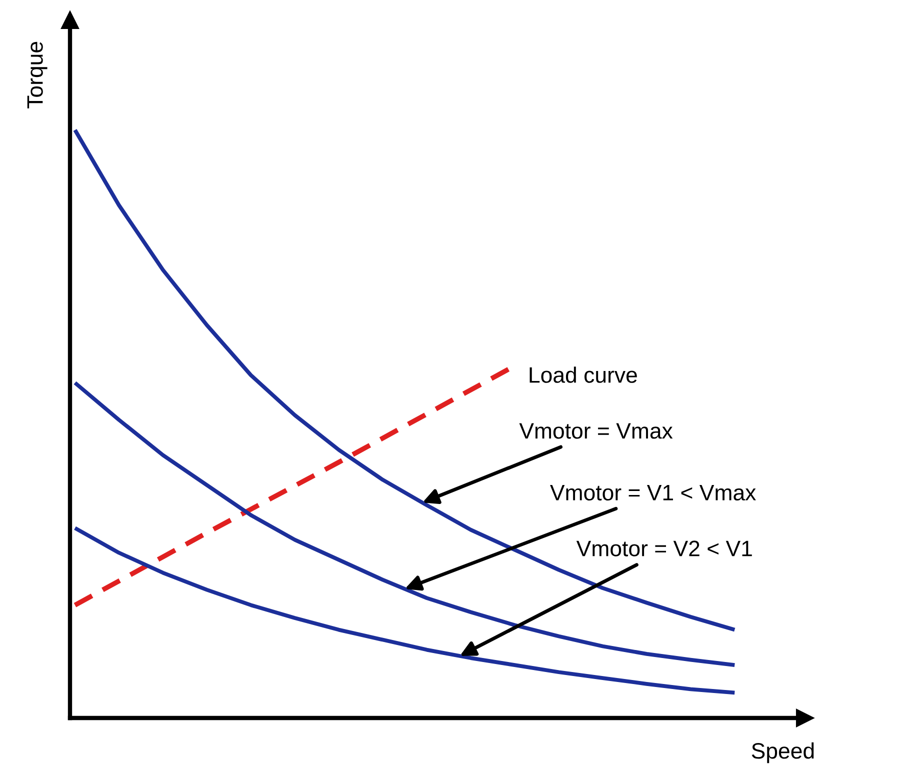 The image size is (904, 778). What do you see at coordinates (596, 431) in the screenshot?
I see `annotation: Vmotor = Vmax` at bounding box center [596, 431].